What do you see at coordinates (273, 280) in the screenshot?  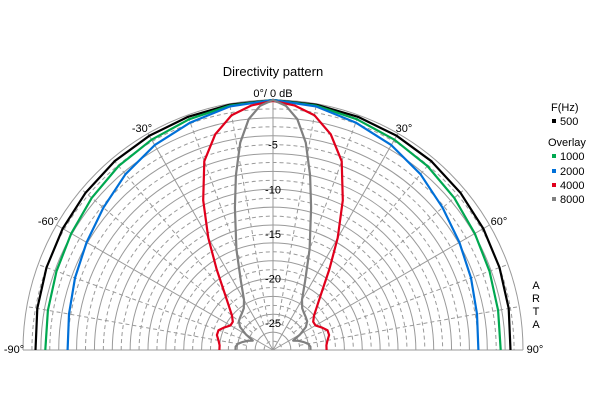 I see `db-tick-label: -20` at bounding box center [273, 280].